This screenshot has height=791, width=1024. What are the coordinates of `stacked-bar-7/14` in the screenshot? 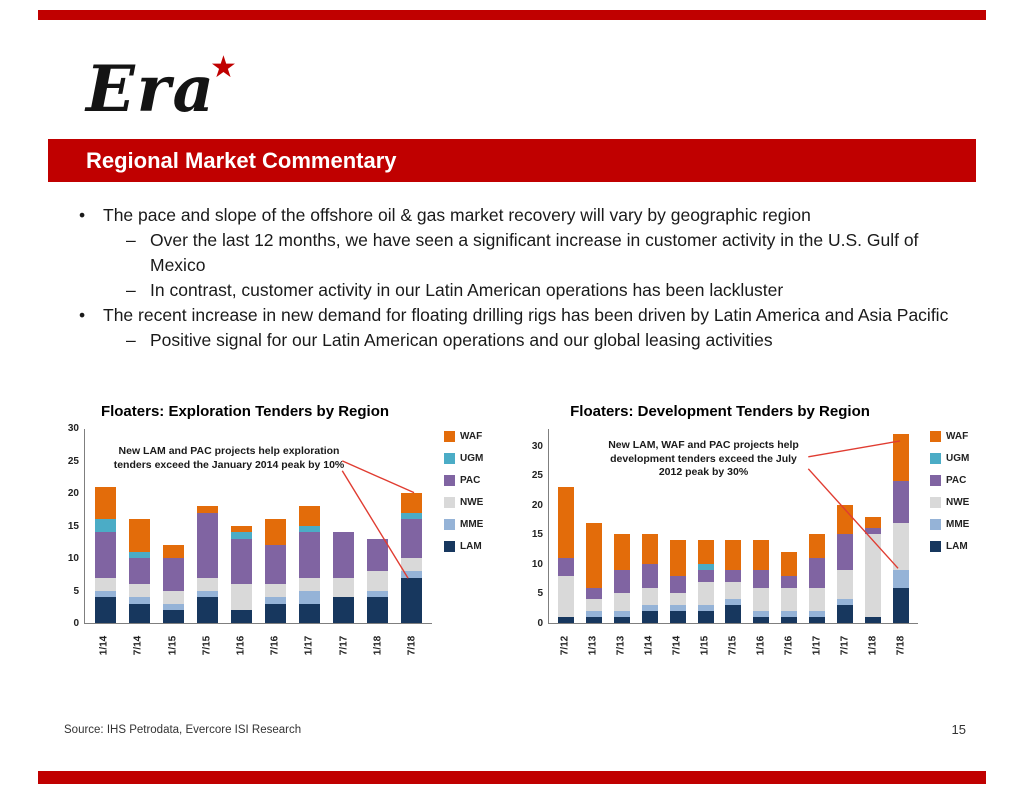 It's located at (139, 571).